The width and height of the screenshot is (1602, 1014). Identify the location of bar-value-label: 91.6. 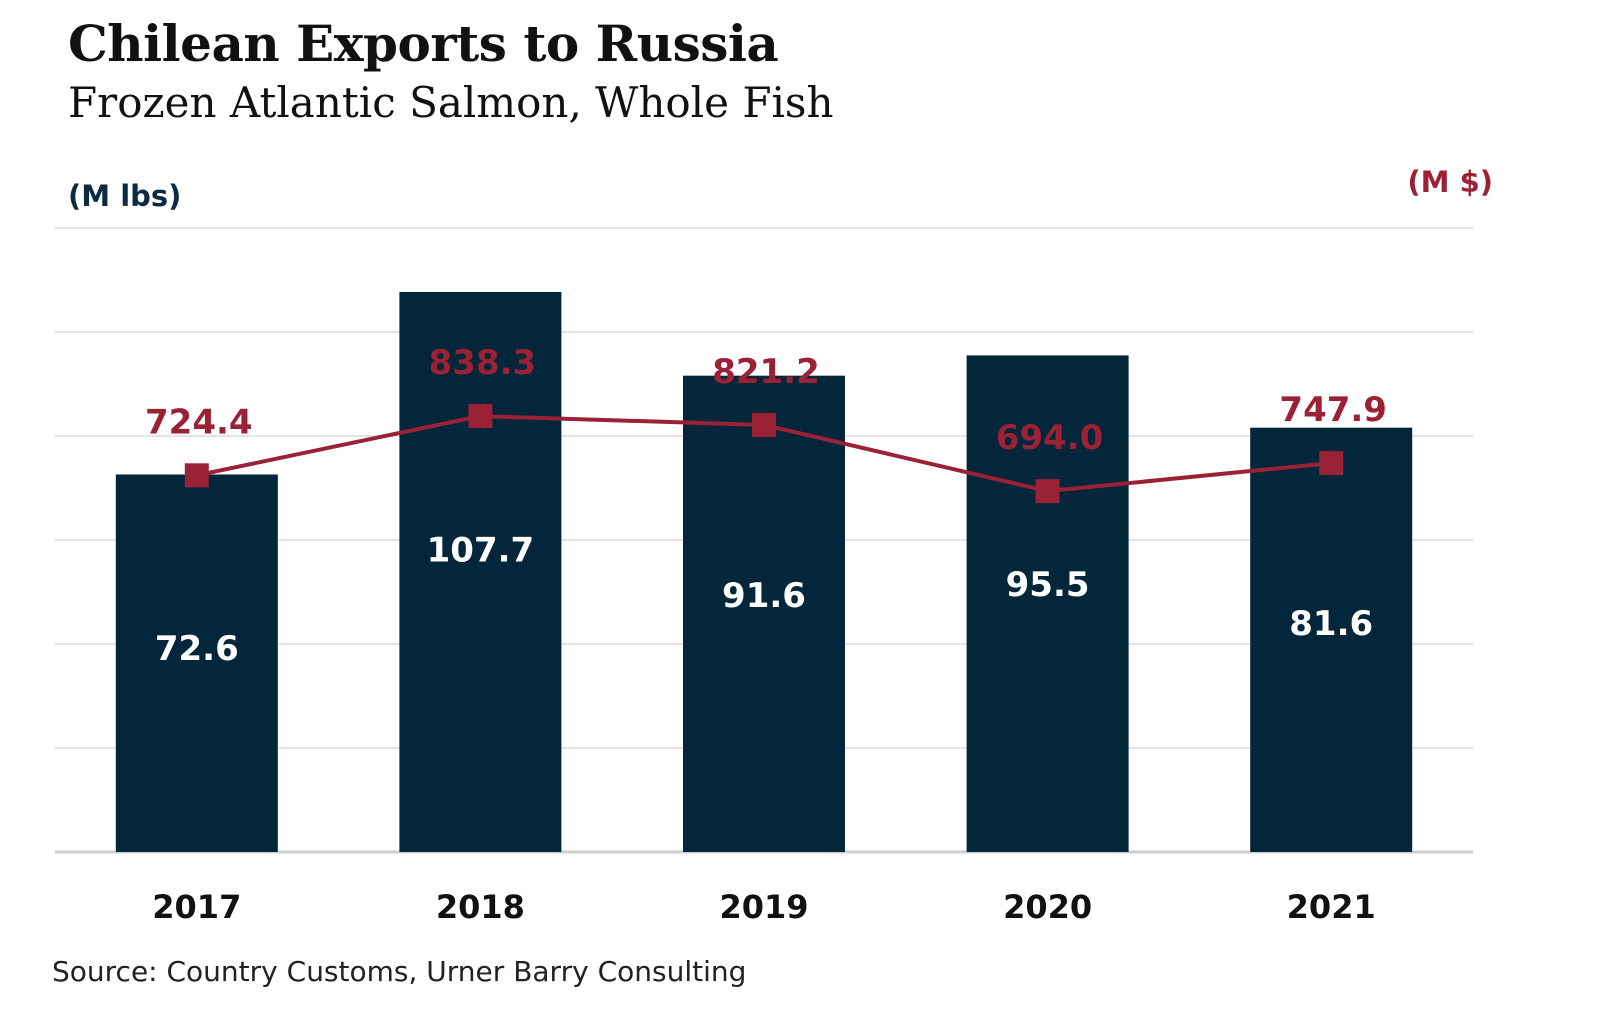
(764, 596).